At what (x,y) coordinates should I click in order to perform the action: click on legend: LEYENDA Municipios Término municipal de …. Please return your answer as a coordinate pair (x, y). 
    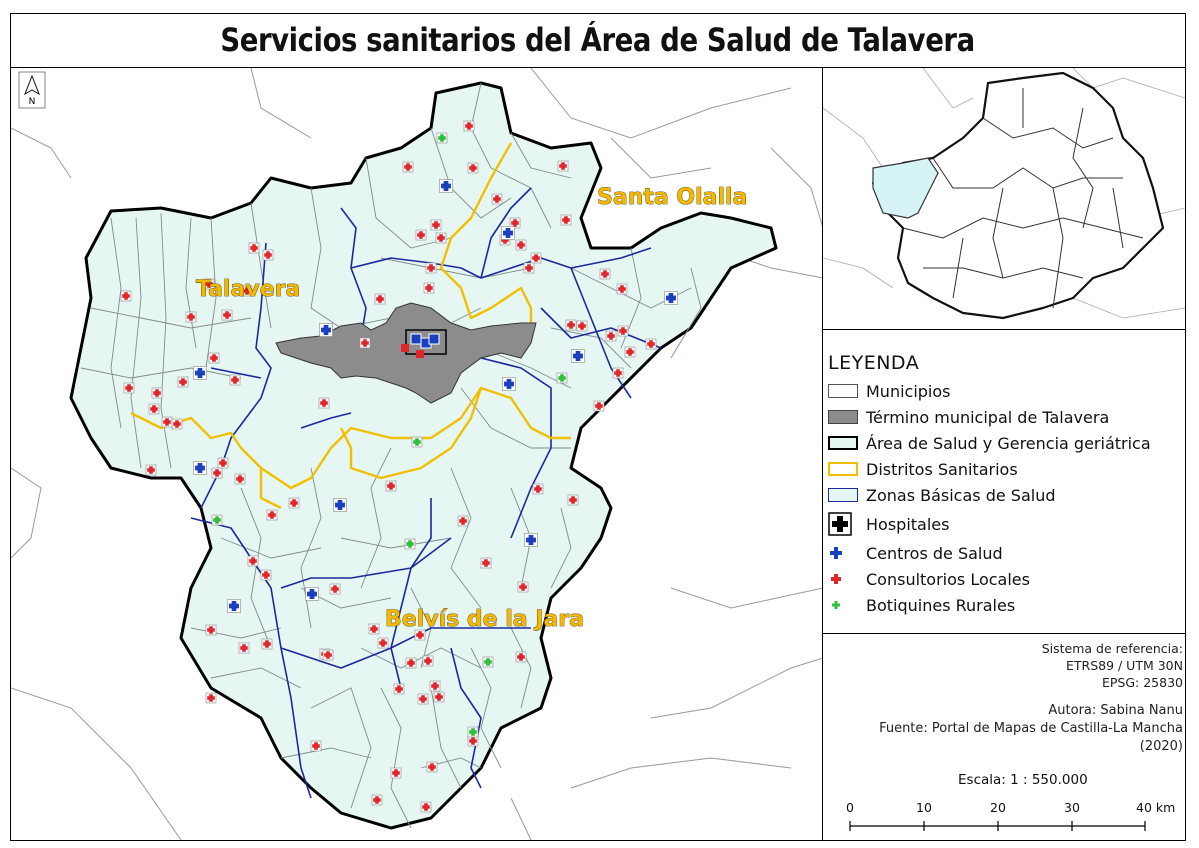
    Looking at the image, I should click on (1005, 485).